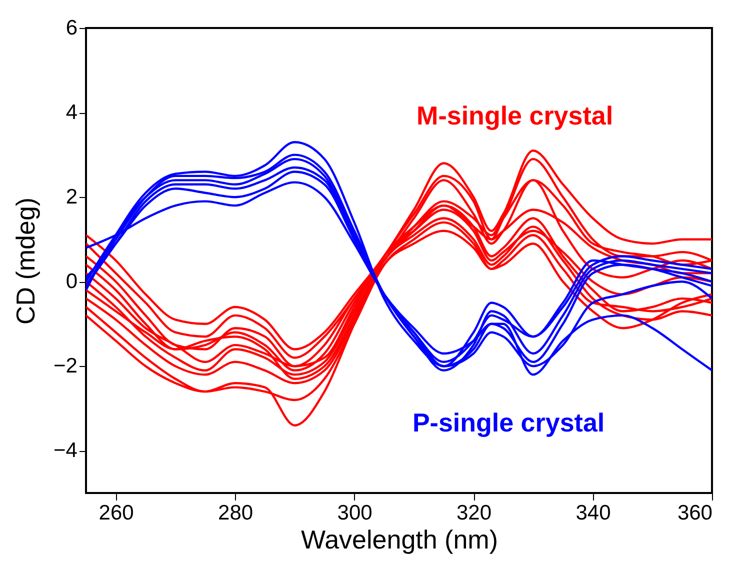 The image size is (738, 577). I want to click on y-tick-label: 2, so click(72, 197).